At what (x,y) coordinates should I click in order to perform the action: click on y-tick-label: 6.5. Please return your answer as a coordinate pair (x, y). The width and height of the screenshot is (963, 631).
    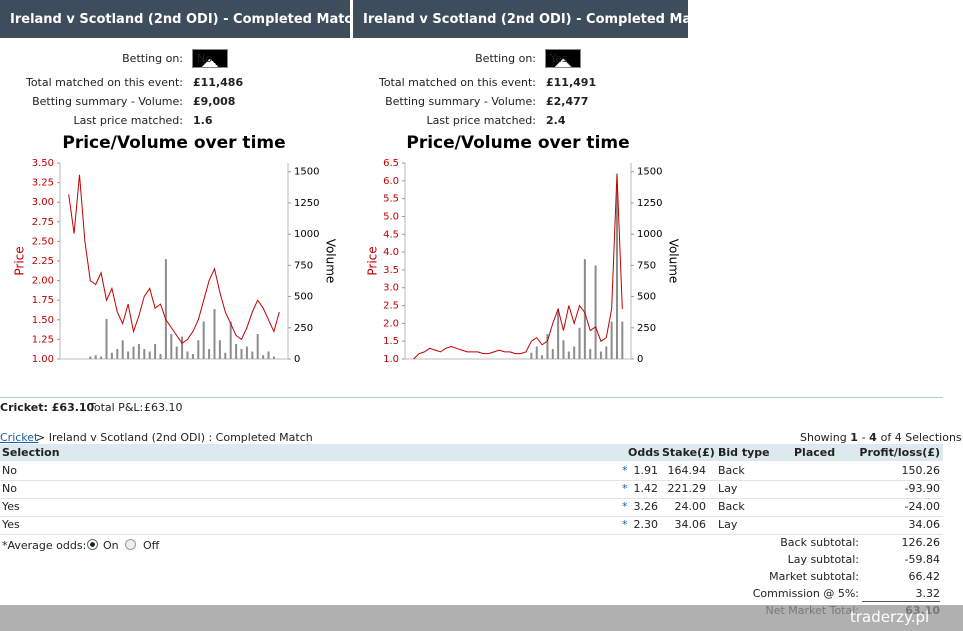
    Looking at the image, I should click on (391, 163).